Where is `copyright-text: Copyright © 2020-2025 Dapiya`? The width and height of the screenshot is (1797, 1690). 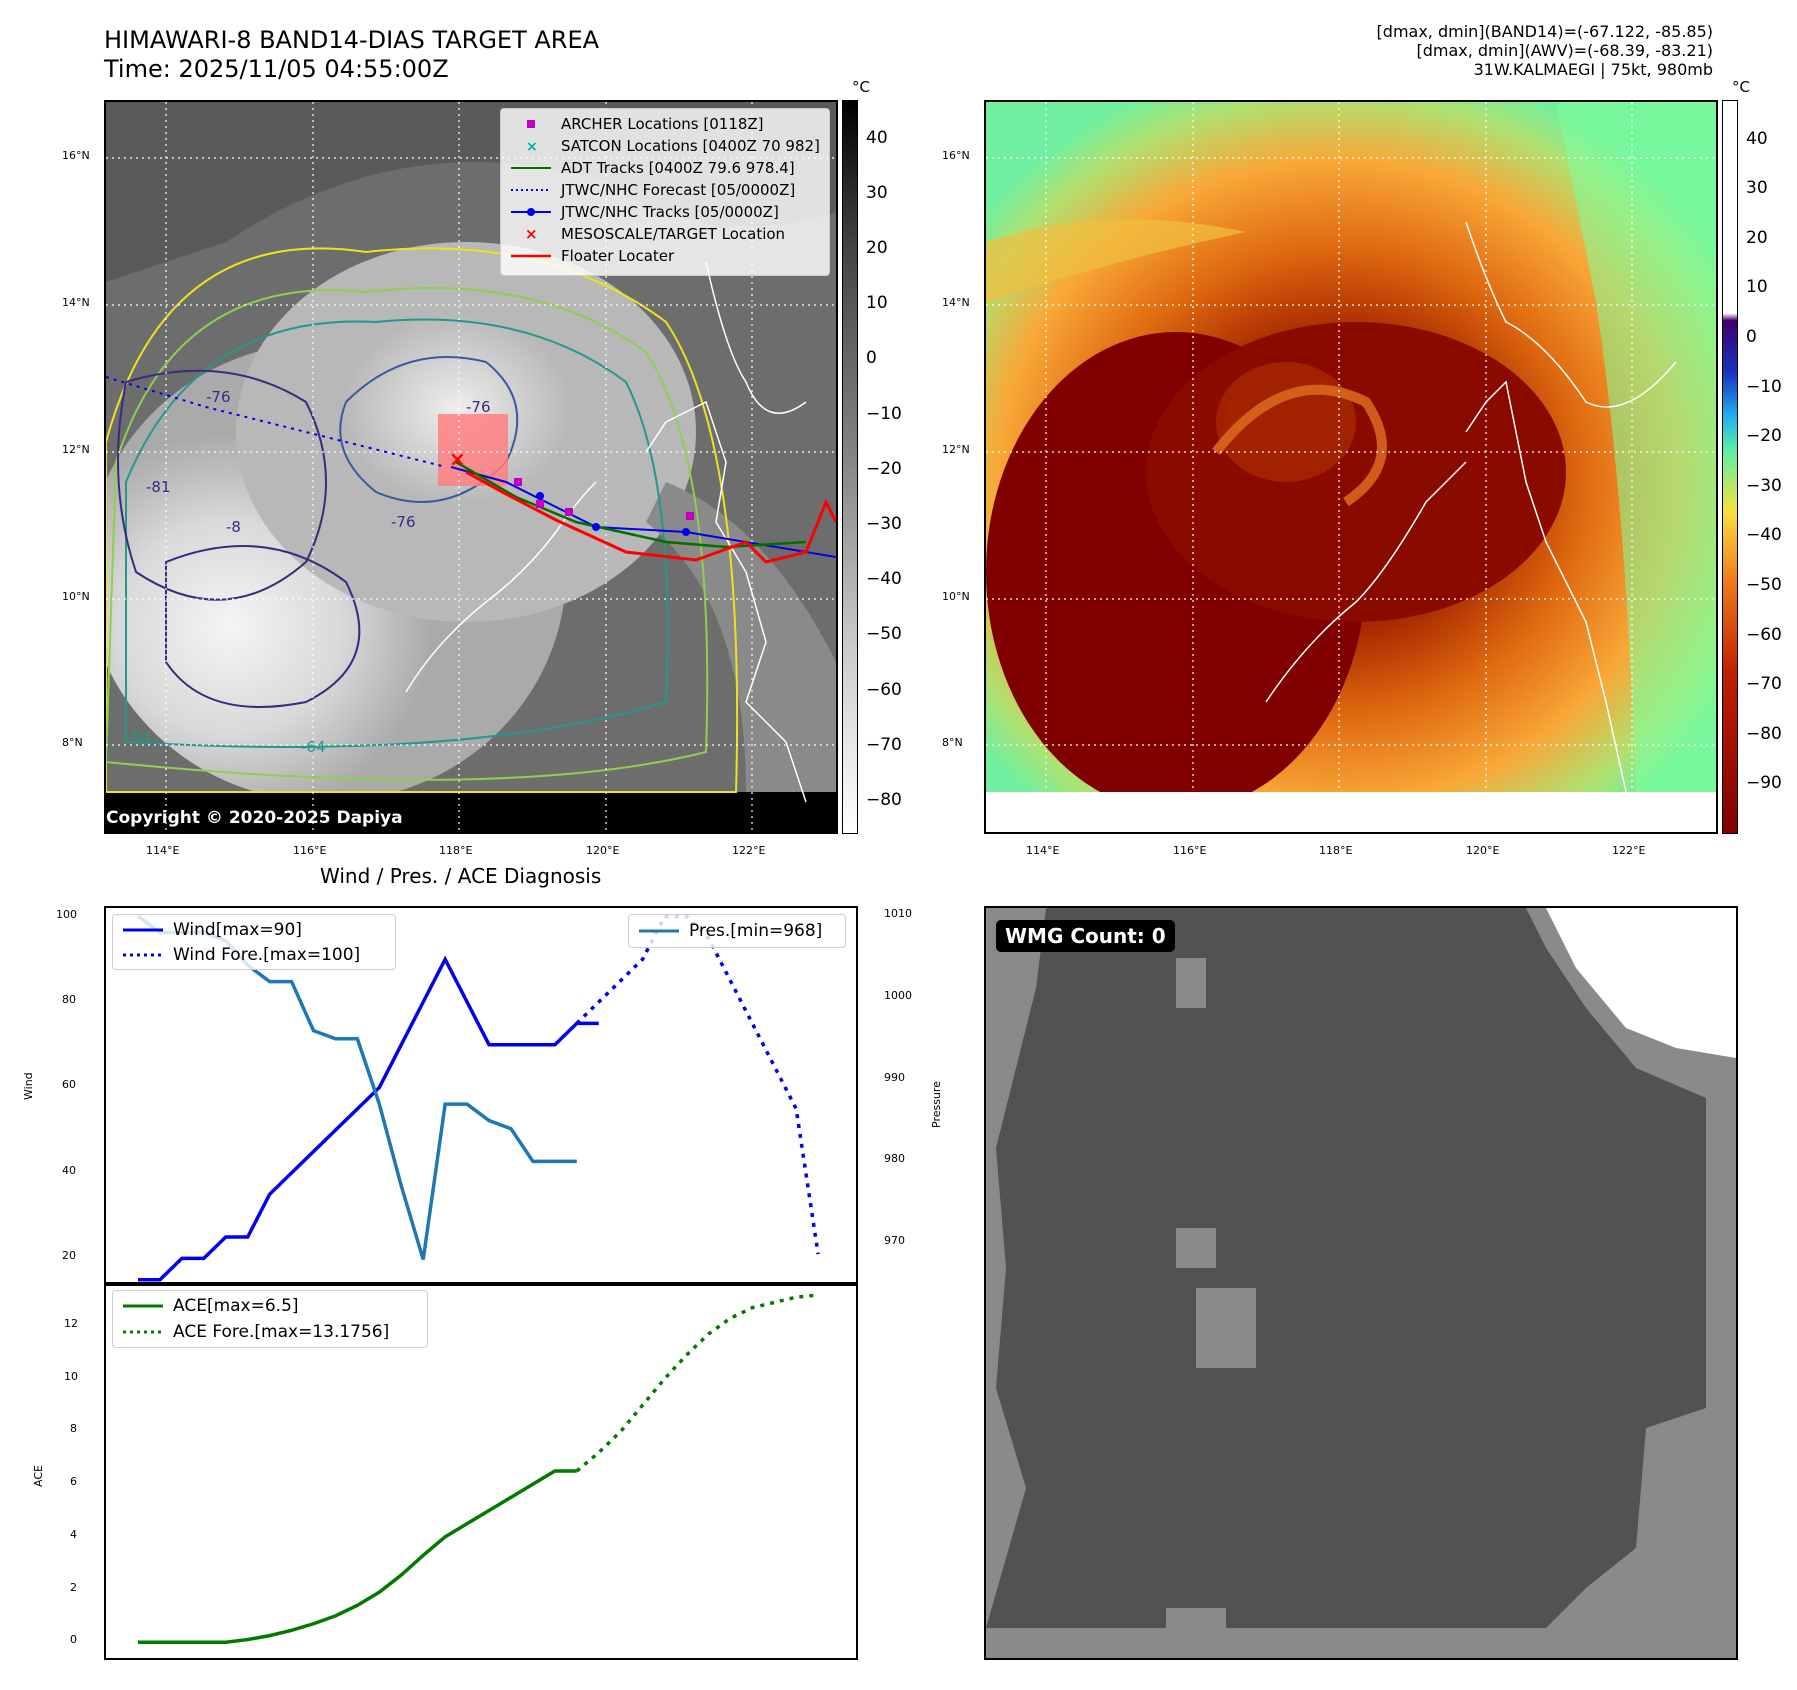 copyright-text: Copyright © 2020-2025 Dapiya is located at coordinates (254, 818).